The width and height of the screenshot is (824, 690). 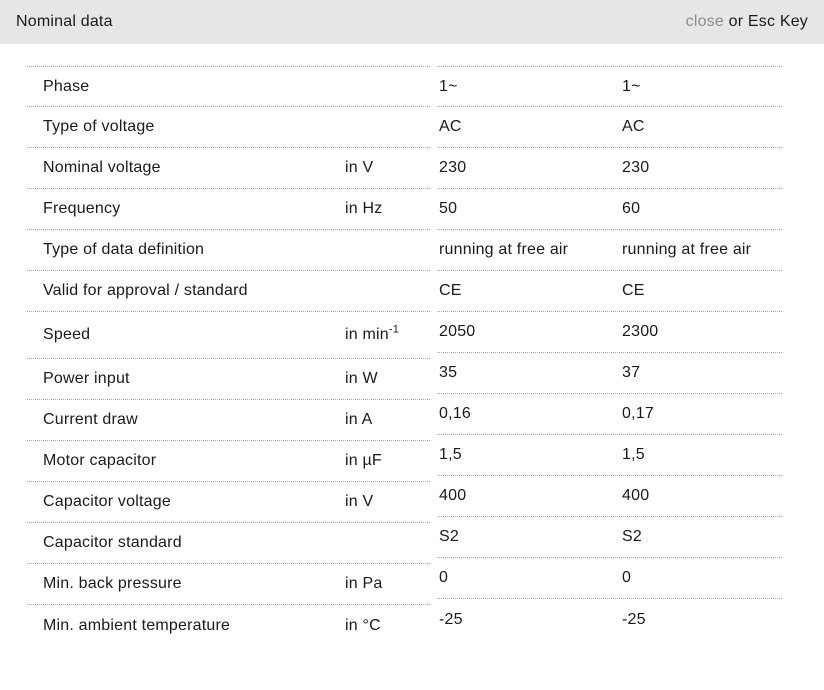 I want to click on spec-value-2: 0,17, so click(x=638, y=413).